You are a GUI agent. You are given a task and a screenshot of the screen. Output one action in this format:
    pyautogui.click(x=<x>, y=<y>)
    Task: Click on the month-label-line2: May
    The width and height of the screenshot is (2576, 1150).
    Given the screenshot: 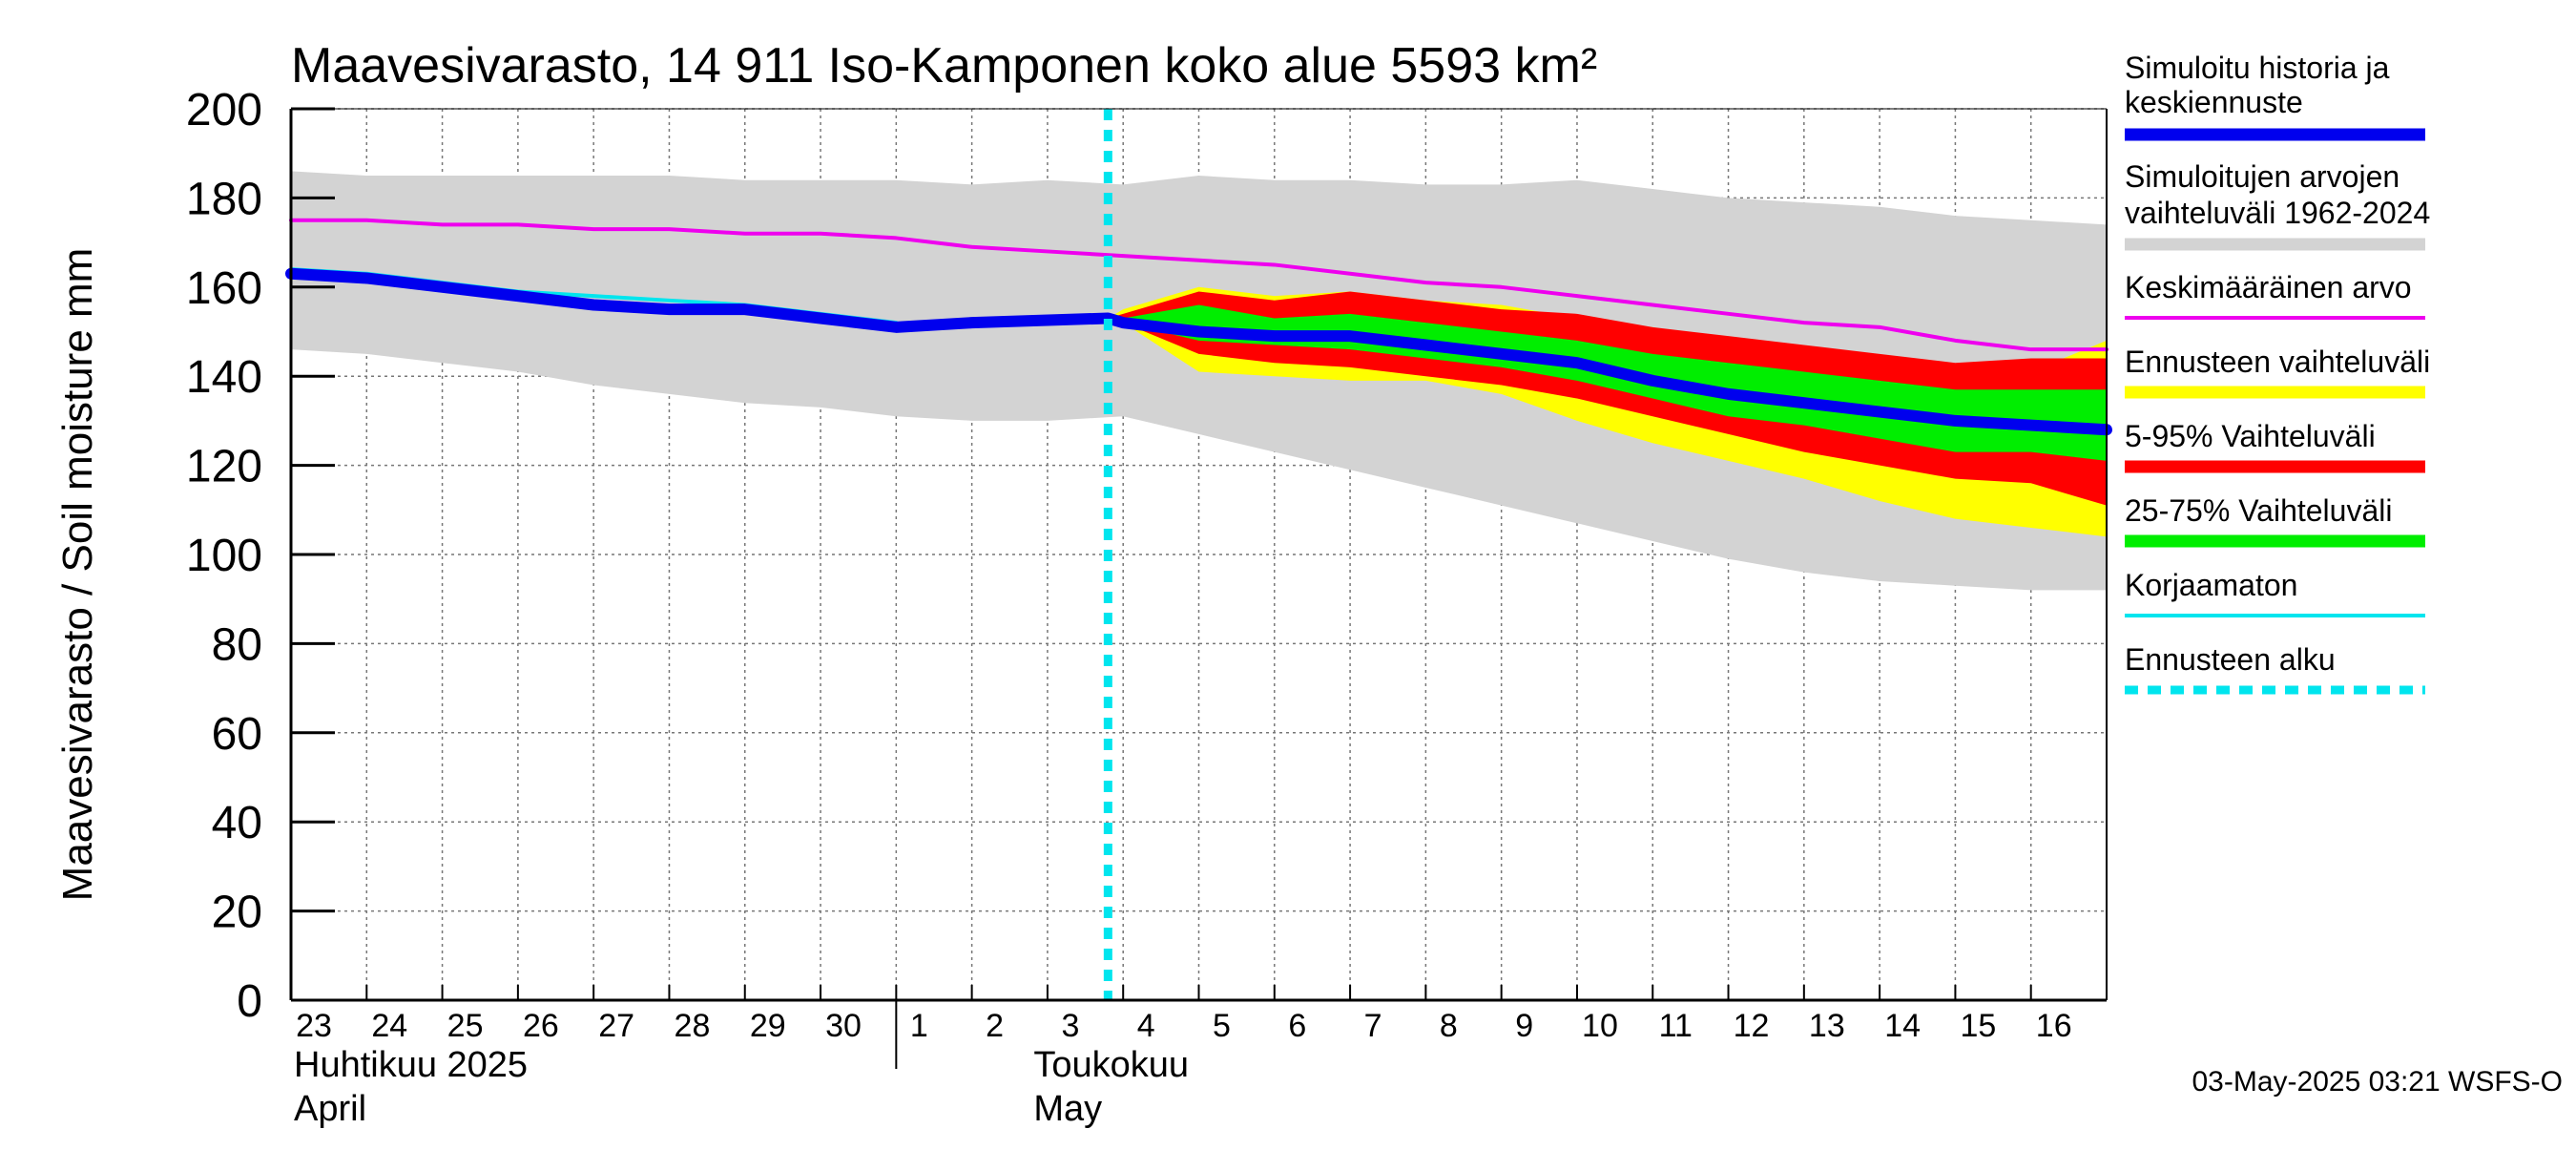 What is the action you would take?
    pyautogui.click(x=1067, y=1109)
    